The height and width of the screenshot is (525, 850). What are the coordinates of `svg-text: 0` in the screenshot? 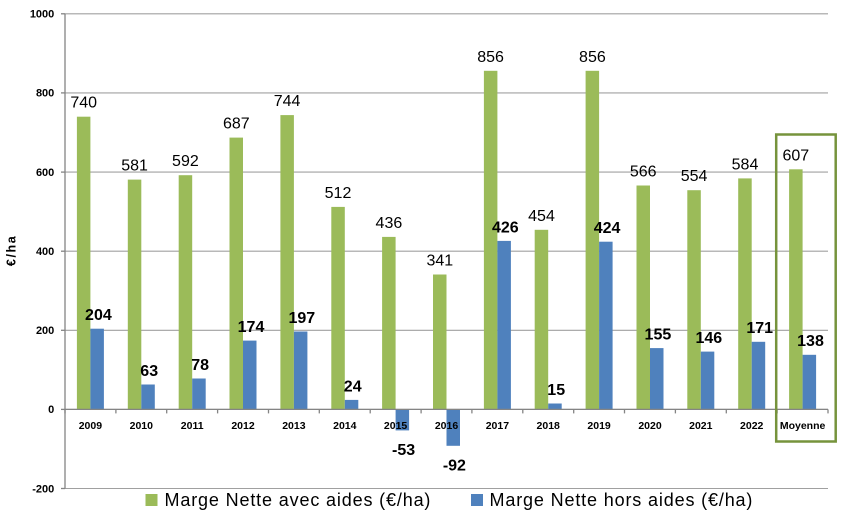 It's located at (51, 410).